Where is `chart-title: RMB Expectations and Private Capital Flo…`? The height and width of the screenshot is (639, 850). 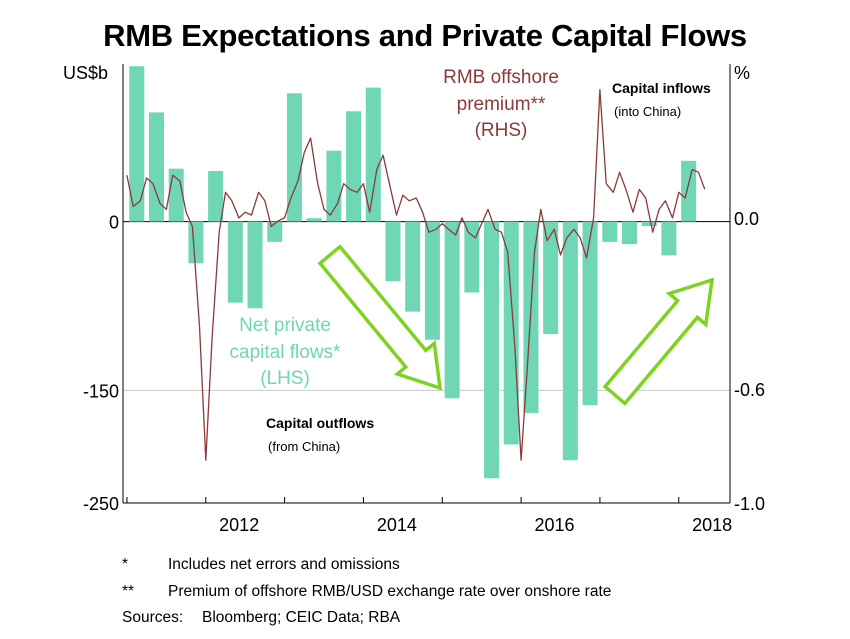
chart-title: RMB Expectations and Private Capital Flo… is located at coordinates (425, 35).